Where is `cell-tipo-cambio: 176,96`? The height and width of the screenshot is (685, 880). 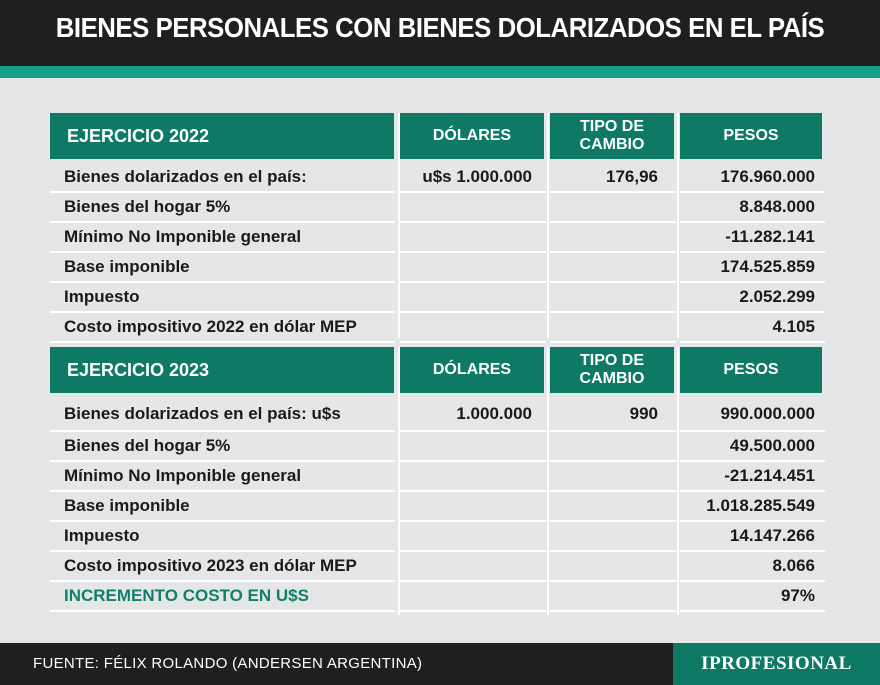 cell-tipo-cambio: 176,96 is located at coordinates (613, 178).